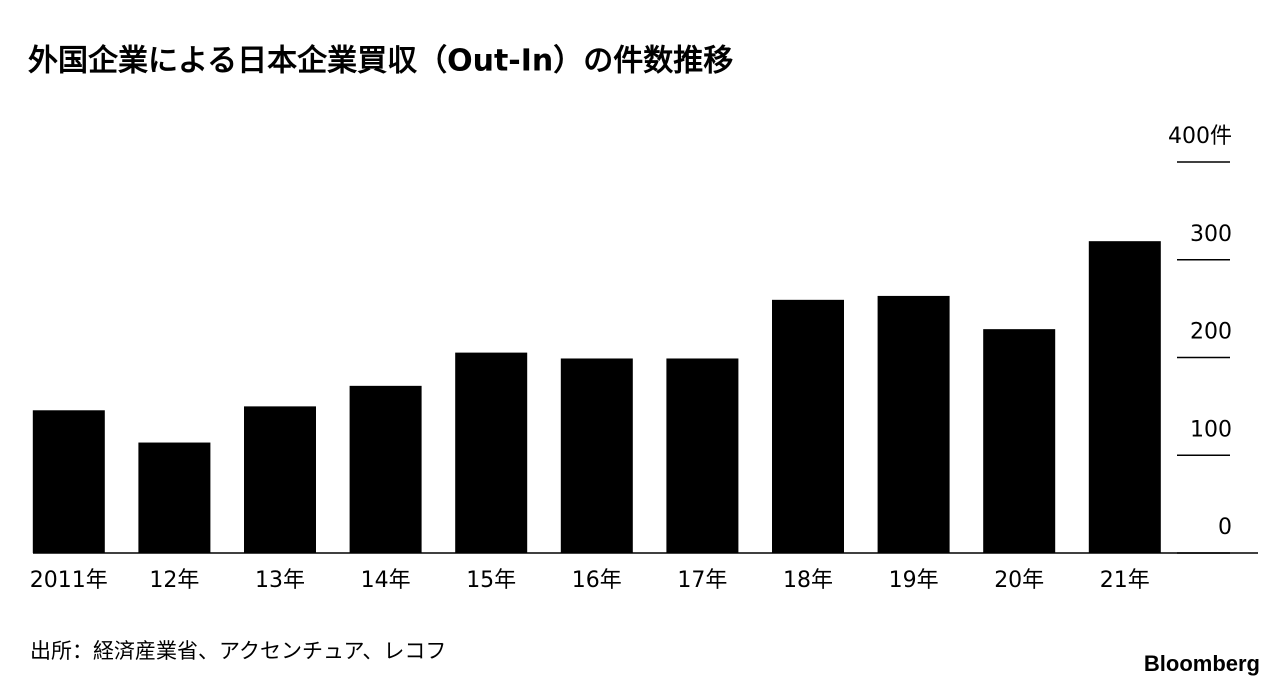 This screenshot has width=1288, height=690. Describe the element at coordinates (1225, 527) in the screenshot. I see `y-tick-label: 0` at that location.